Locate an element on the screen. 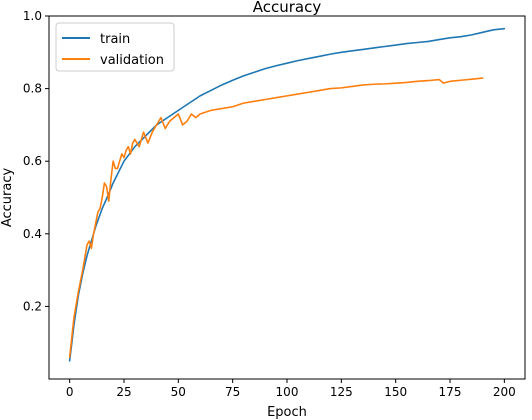 The image size is (532, 420). x-tick-label: 75 is located at coordinates (232, 392).